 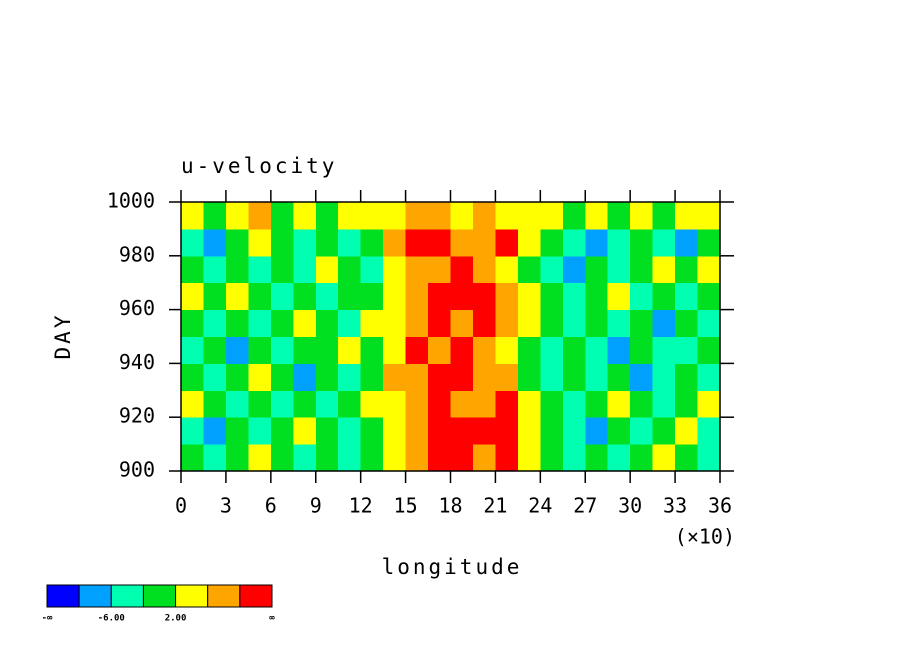 What do you see at coordinates (181, 506) in the screenshot?
I see `x-tick-label: 0` at bounding box center [181, 506].